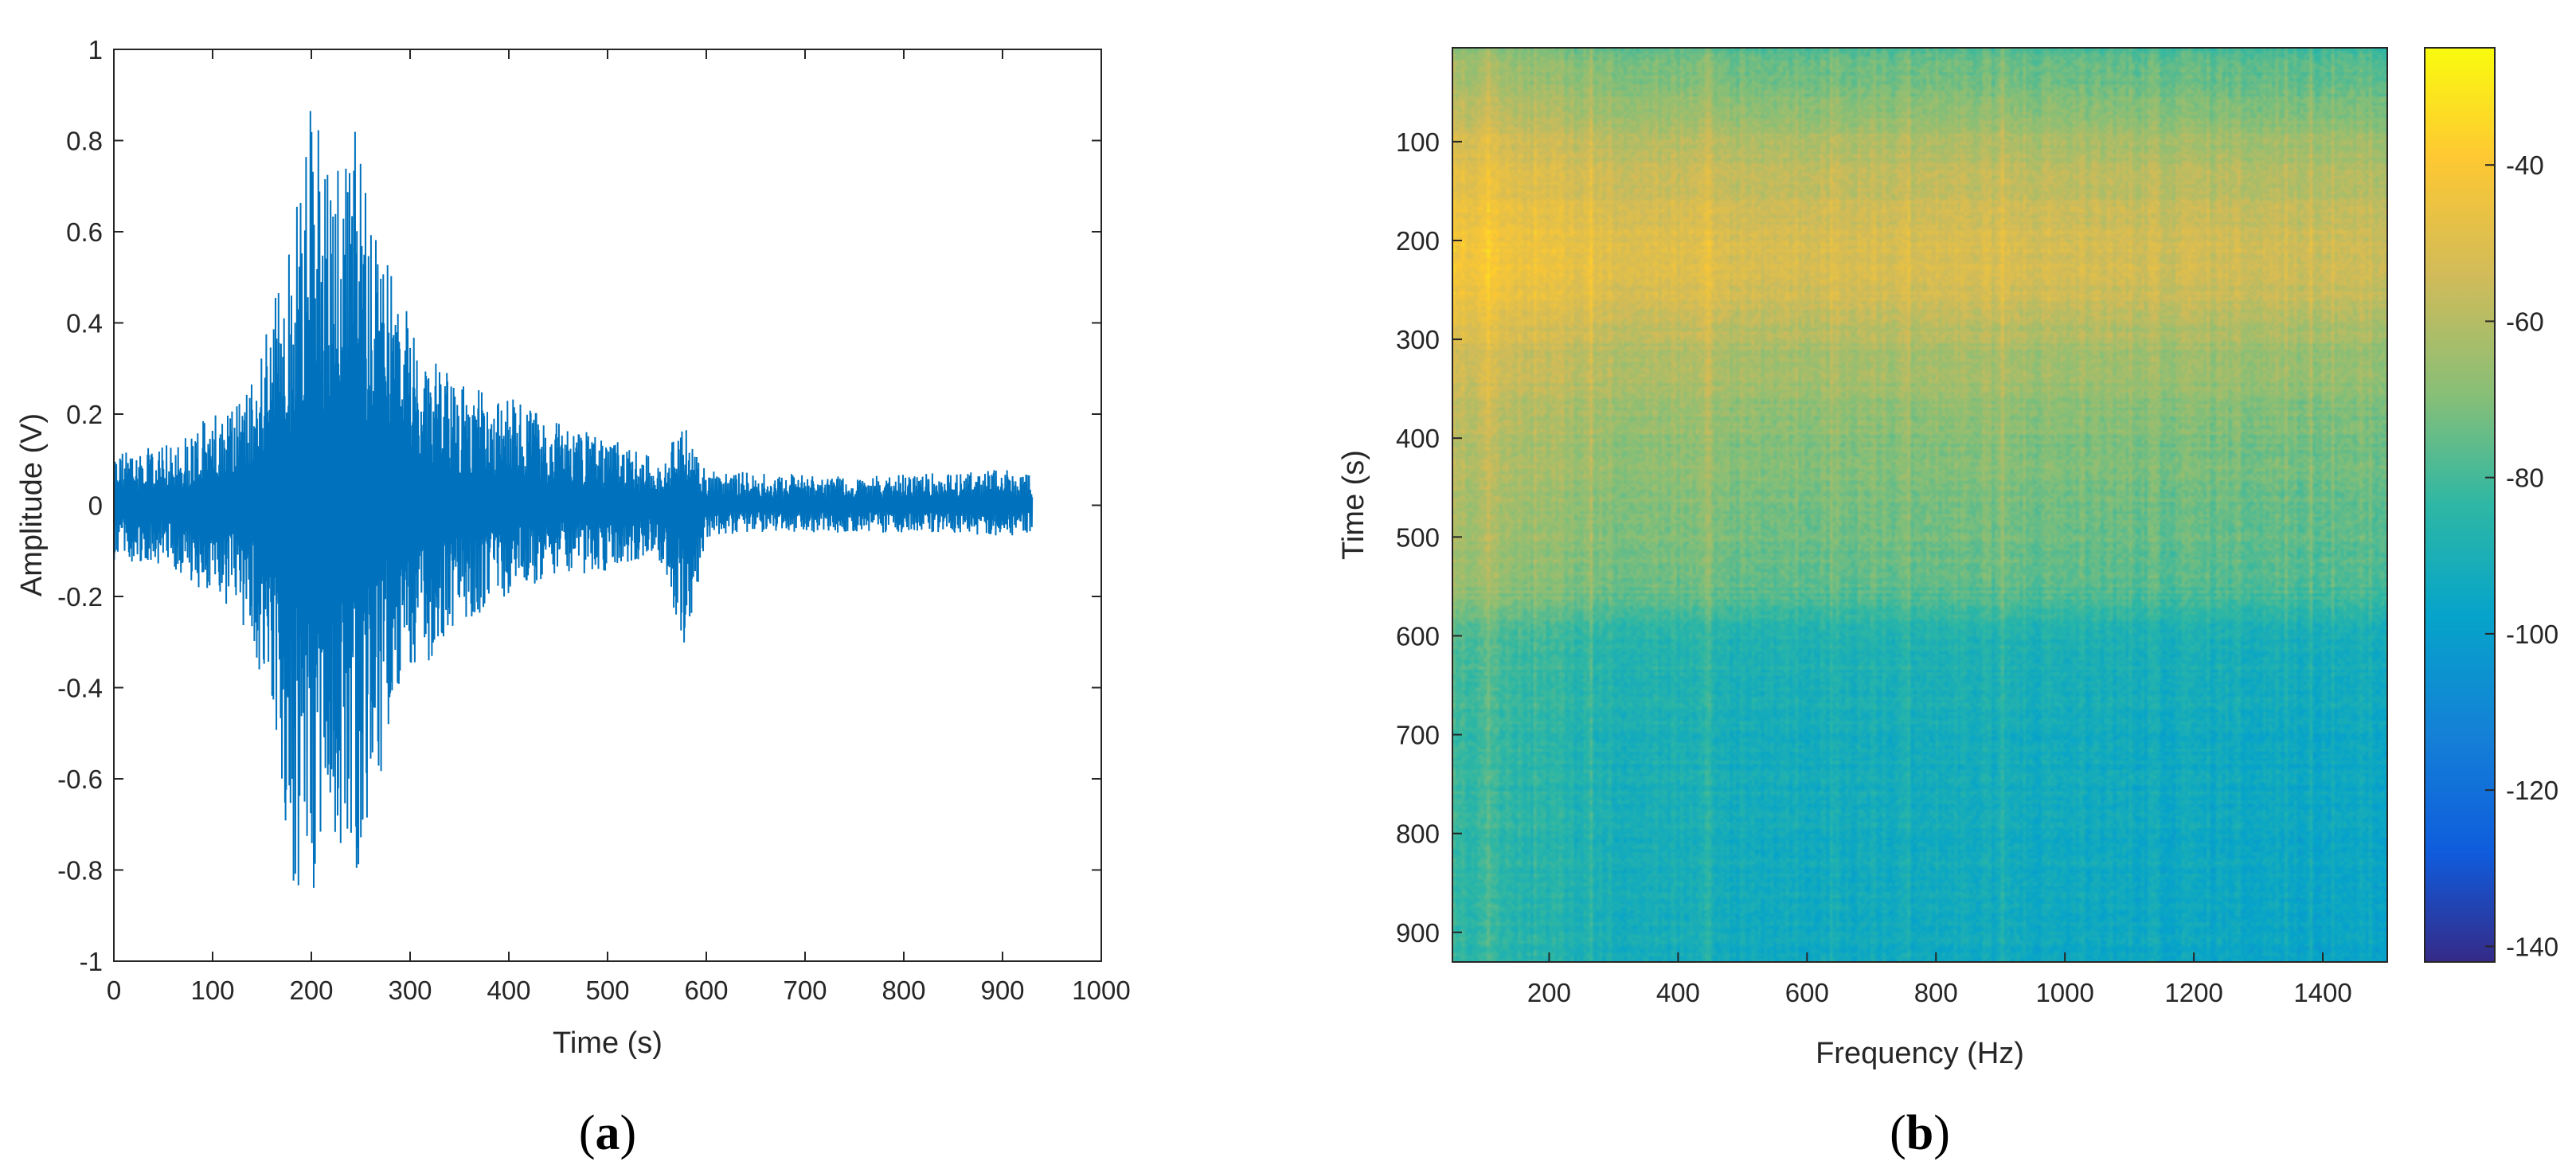  Describe the element at coordinates (80, 597) in the screenshot. I see `waveform-y-tick-label: -0.2` at that location.